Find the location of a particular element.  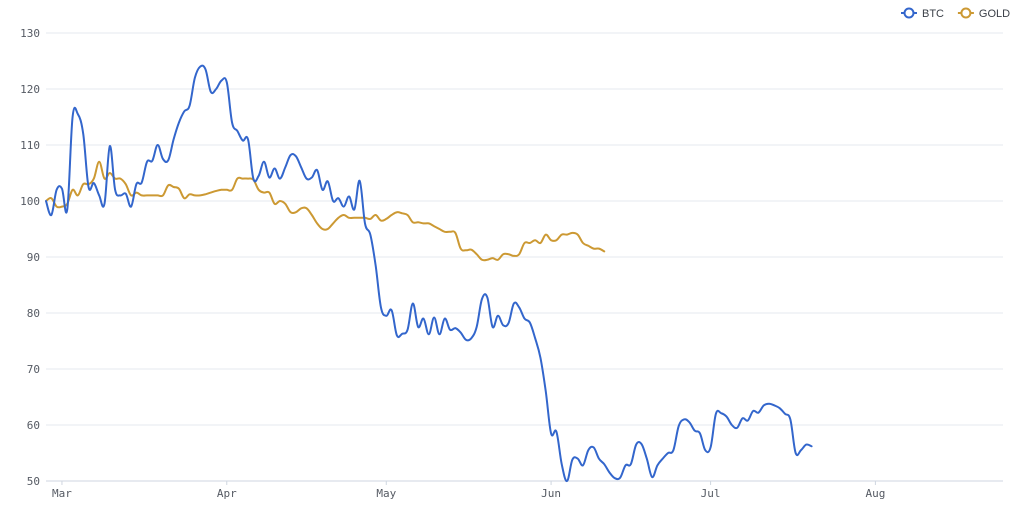

y-tick-label: 130 is located at coordinates (30, 33).